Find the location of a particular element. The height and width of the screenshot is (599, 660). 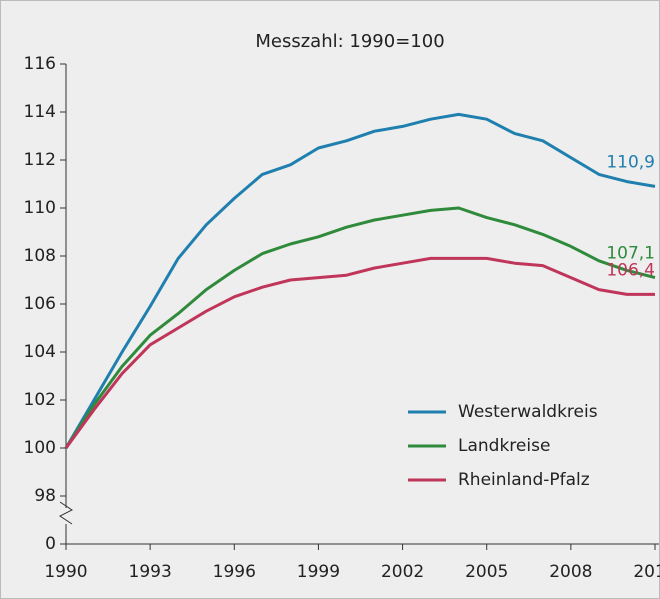

legend-label: Westerwaldkreis is located at coordinates (528, 412).